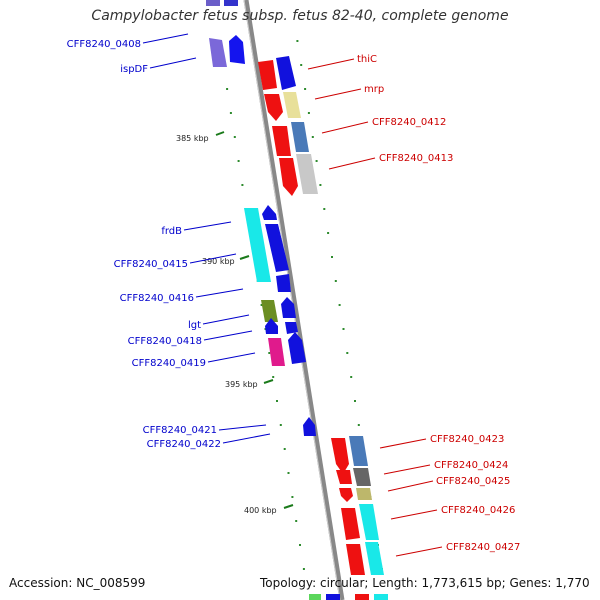 The image size is (600, 600). Describe the element at coordinates (471, 465) in the screenshot. I see `gene-label-text: CFF8240_0424` at that location.